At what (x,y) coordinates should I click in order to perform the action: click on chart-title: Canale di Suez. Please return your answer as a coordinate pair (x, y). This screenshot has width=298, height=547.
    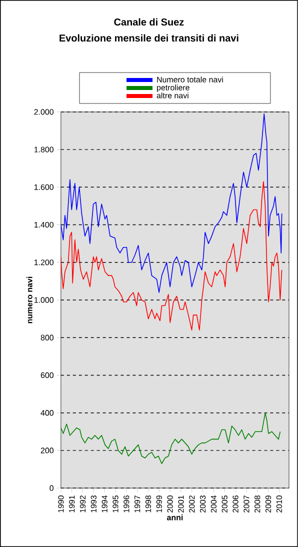
    Looking at the image, I should click on (149, 22).